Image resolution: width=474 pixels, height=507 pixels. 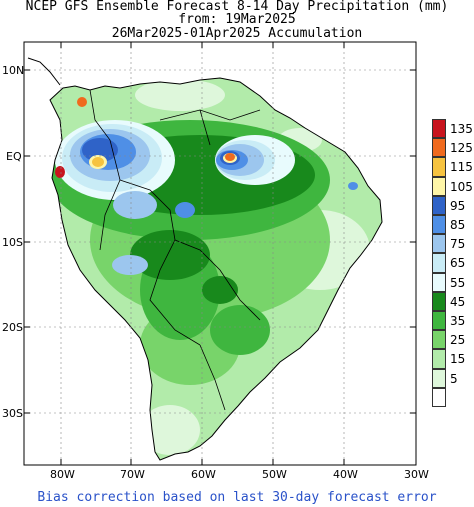 What do you see at coordinates (12, 242) in the screenshot?
I see `lat-label-10s: 10S` at bounding box center [12, 242].